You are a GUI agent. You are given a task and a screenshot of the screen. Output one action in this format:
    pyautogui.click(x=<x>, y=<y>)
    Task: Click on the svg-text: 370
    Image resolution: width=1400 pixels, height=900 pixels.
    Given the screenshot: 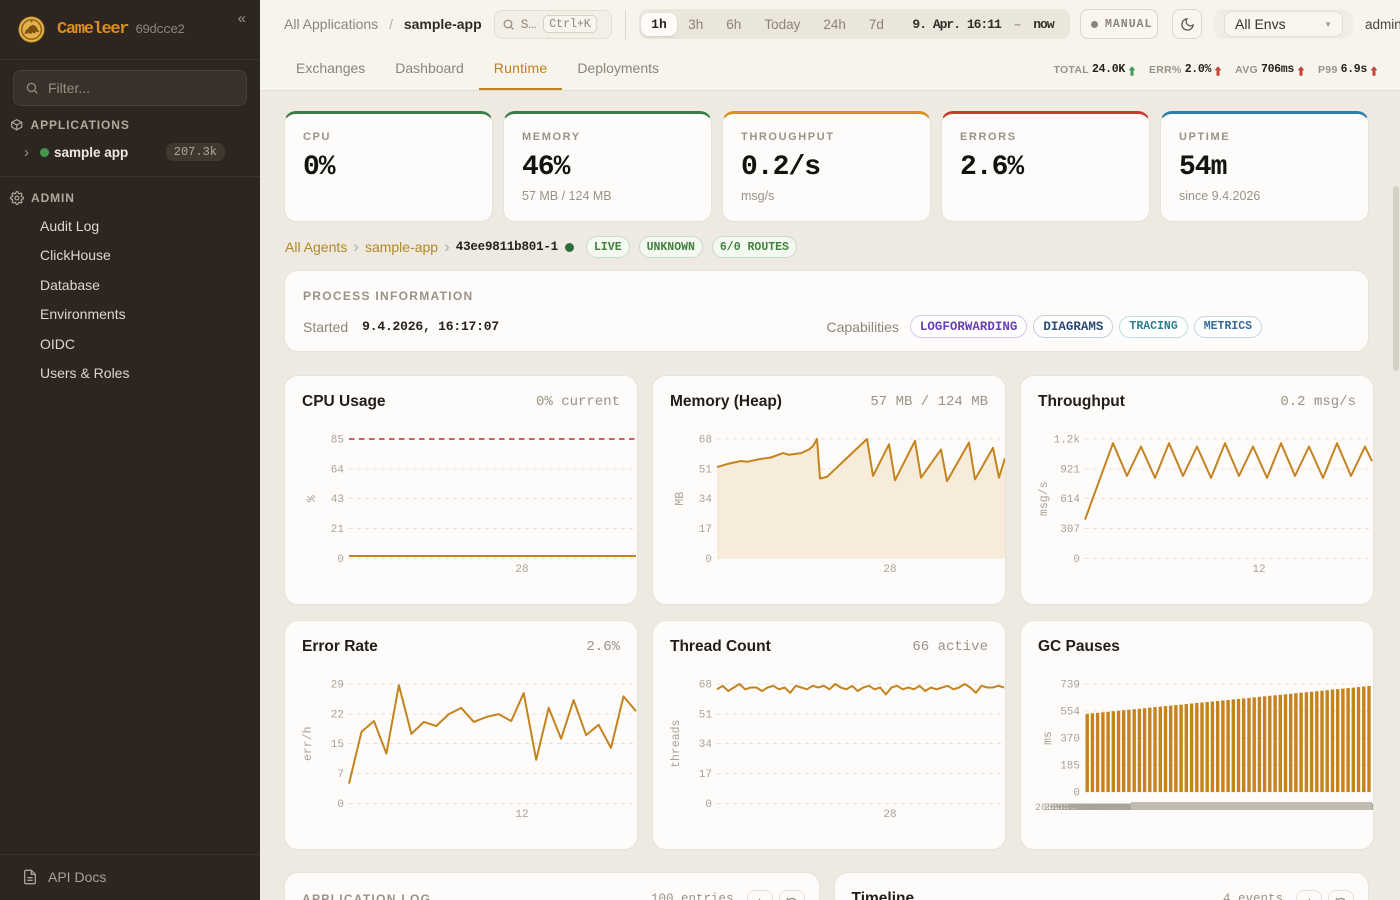 What is the action you would take?
    pyautogui.click(x=1070, y=740)
    